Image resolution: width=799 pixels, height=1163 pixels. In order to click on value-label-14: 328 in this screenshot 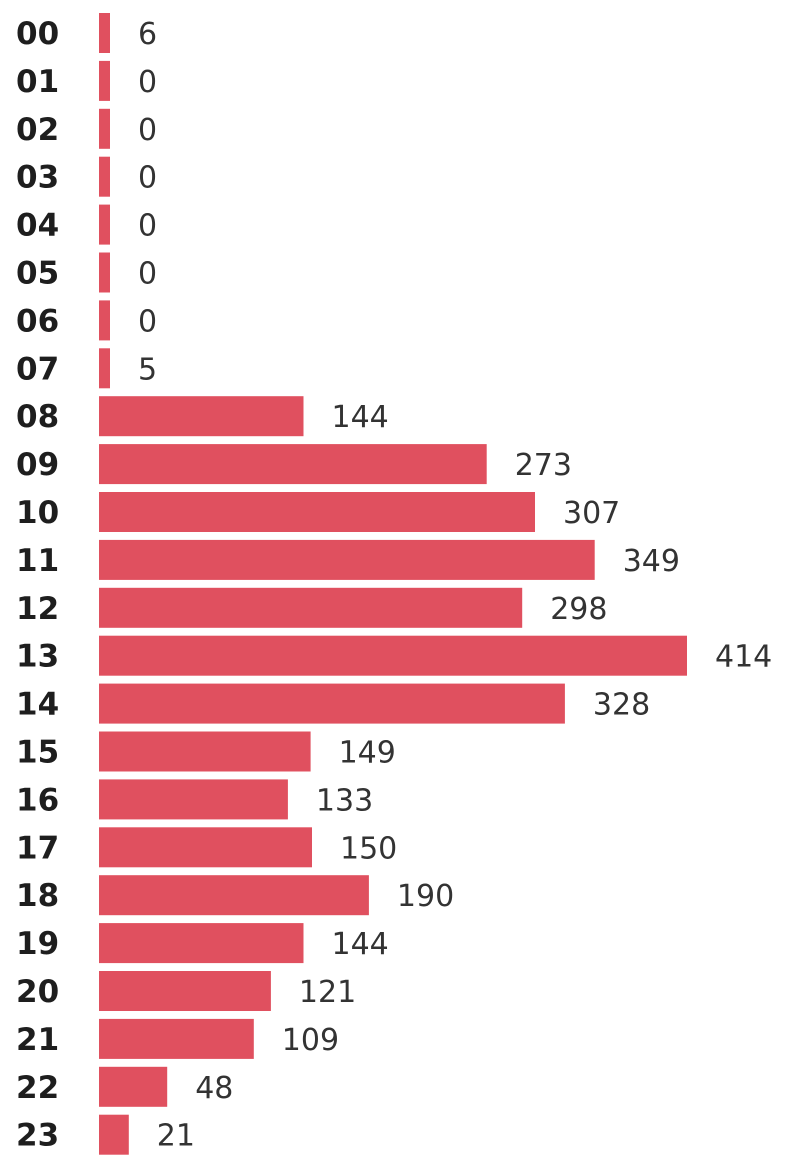, I will do `click(621, 705)`.